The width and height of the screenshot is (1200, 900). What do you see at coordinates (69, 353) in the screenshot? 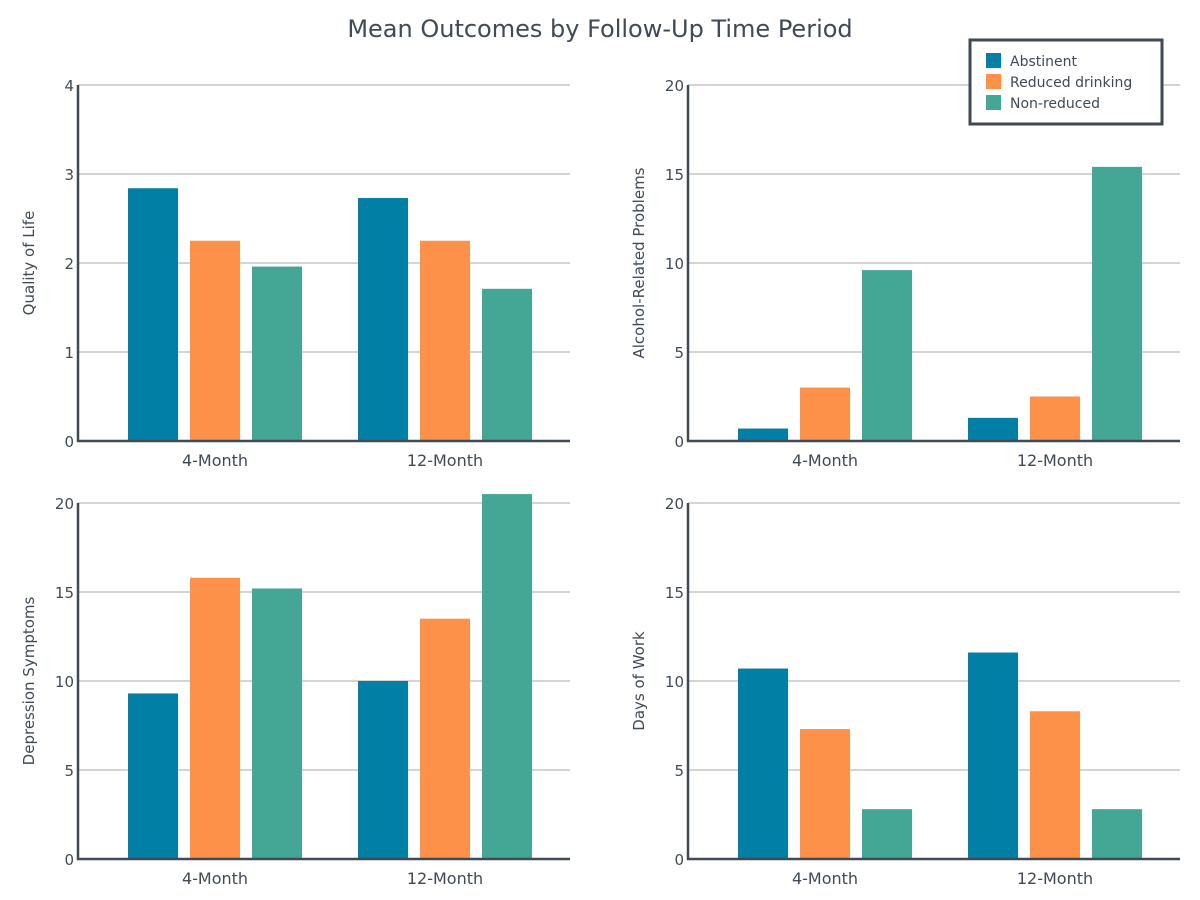
I see `y-tick-label: 1` at bounding box center [69, 353].